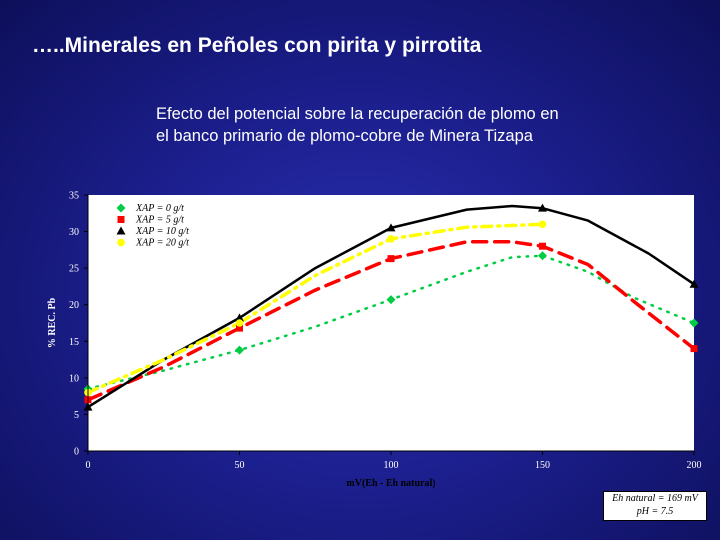 This screenshot has width=720, height=540. Describe the element at coordinates (162, 231) in the screenshot. I see `legend-label-3: XAP = 10 g/t` at that location.